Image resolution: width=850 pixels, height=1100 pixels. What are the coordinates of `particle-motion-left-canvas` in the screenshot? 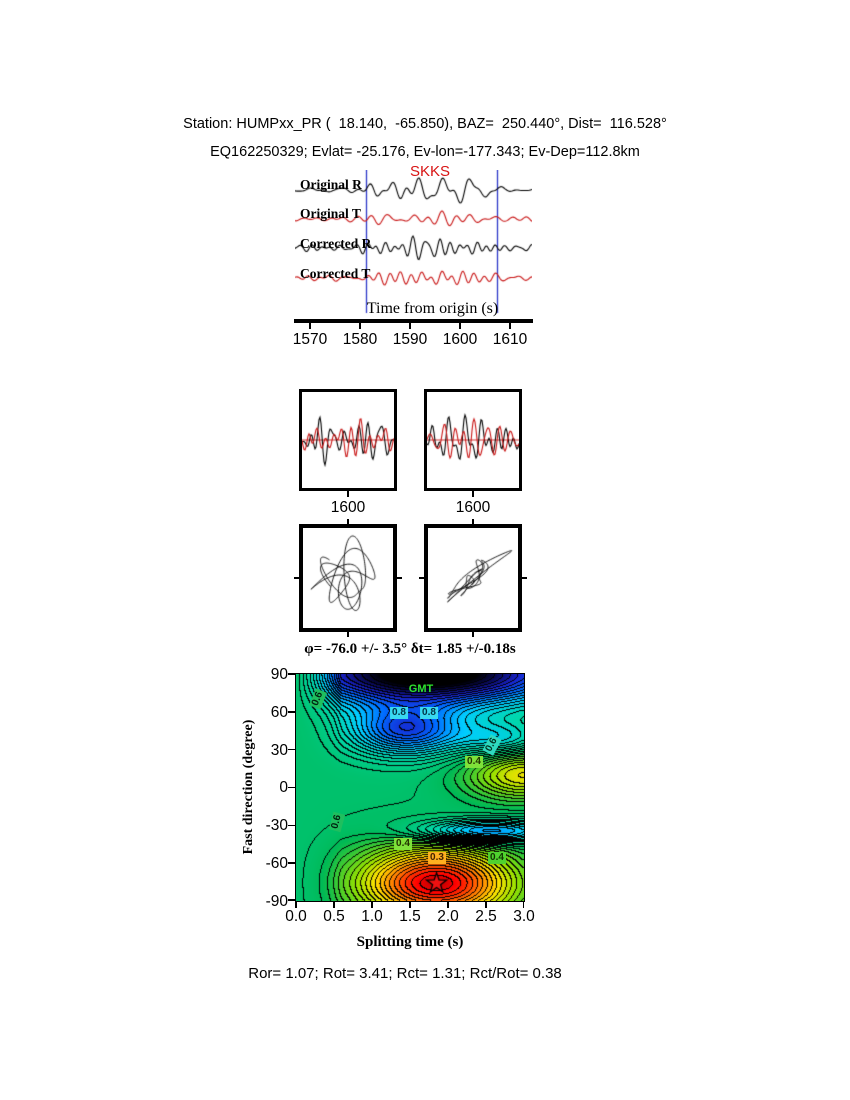 It's located at (348, 578).